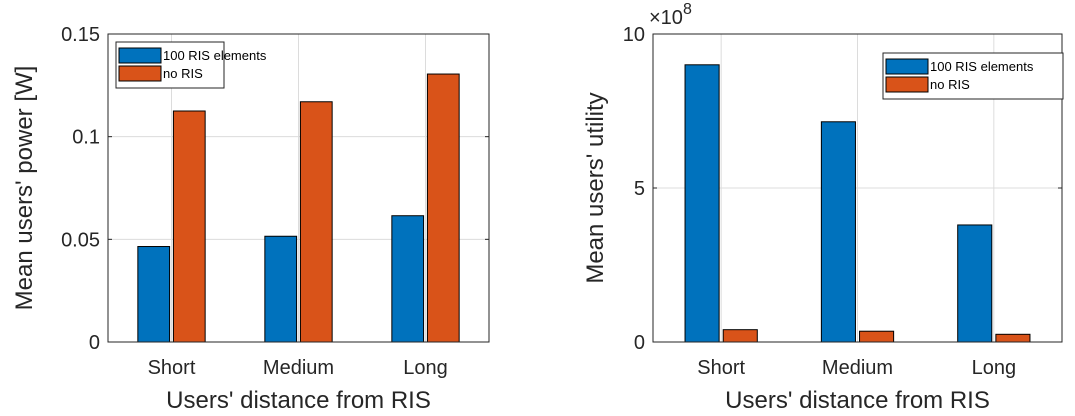 This screenshot has width=1075, height=416. Describe the element at coordinates (24, 188) in the screenshot. I see `y-axis-label: Mean users' power [W]` at that location.